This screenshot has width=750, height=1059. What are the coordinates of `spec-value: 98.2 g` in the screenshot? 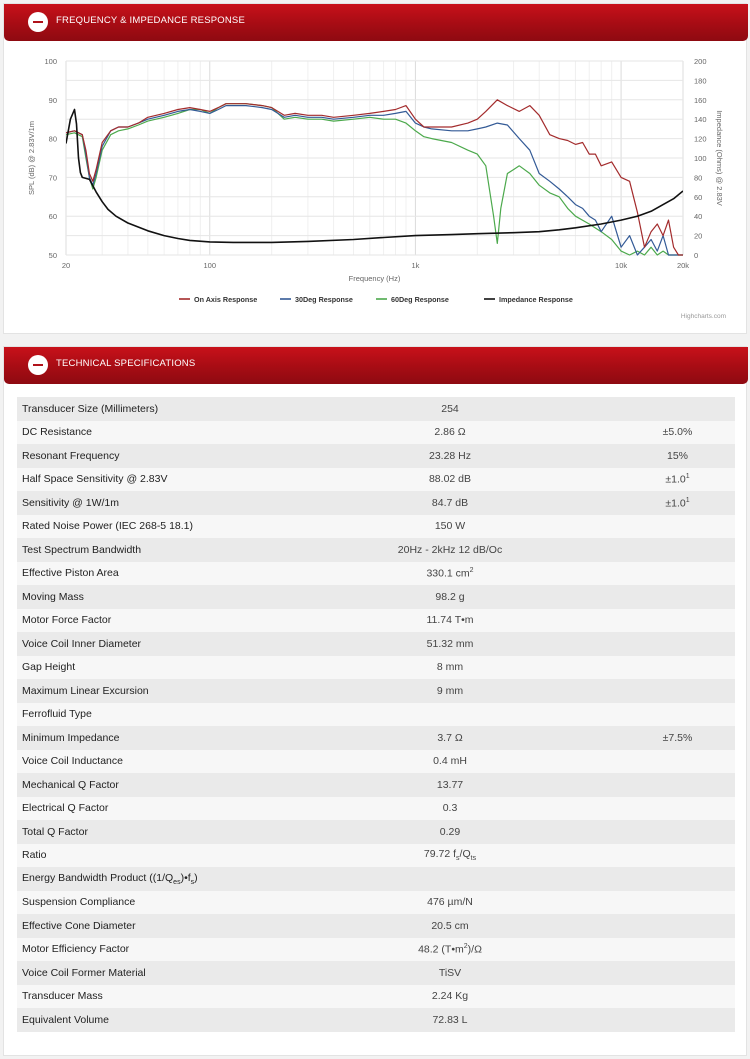 It's located at (450, 597).